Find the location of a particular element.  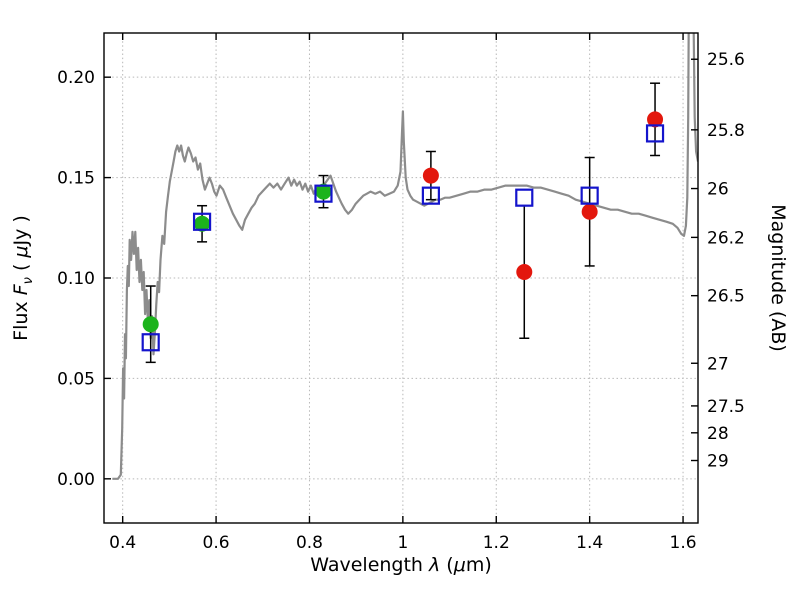

observed-infrared-photometry-markers is located at coordinates (543, 195).